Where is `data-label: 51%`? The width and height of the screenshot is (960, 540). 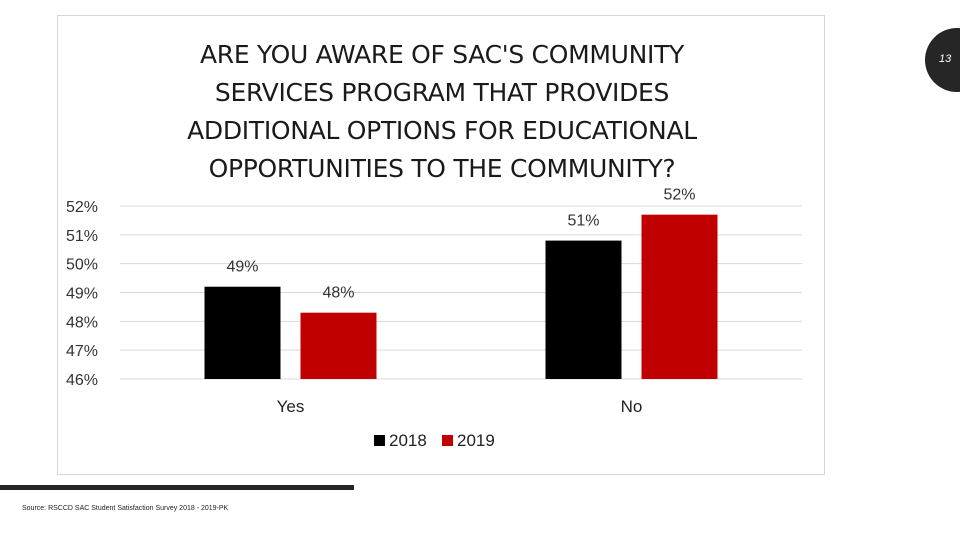 data-label: 51% is located at coordinates (583, 221).